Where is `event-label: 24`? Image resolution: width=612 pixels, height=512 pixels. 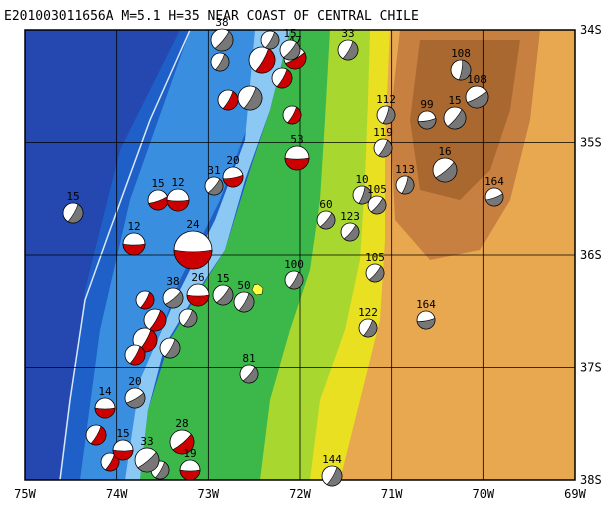
event-label: 24 is located at coordinates (193, 224).